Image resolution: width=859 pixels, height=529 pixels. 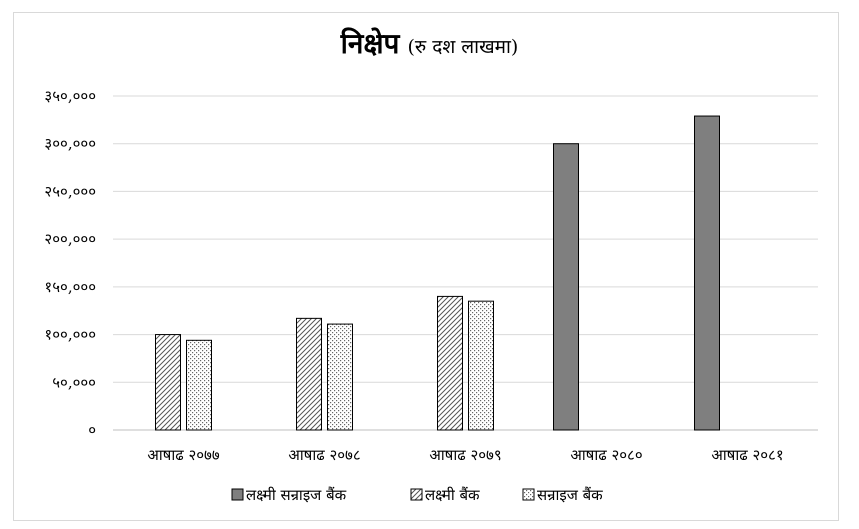 I want to click on y-tick-label: ३००,०००, so click(x=70, y=144).